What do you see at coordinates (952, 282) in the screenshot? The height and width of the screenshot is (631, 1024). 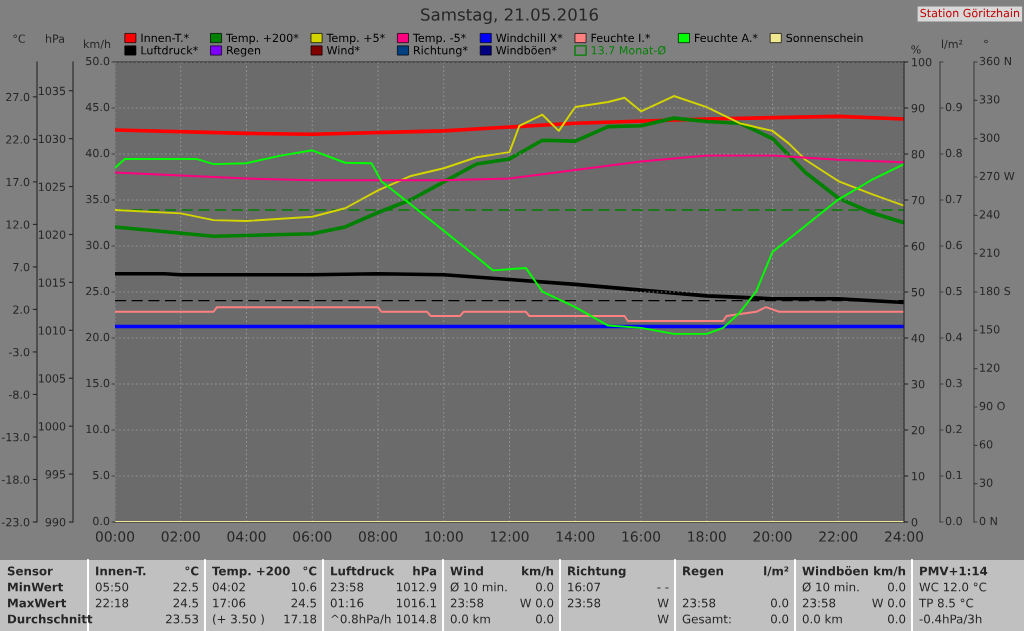 I see `text: l/m² 0.9 0.8 0.7 0.6 0.5 0.4 0.3 0.2 0.1 0.0` at bounding box center [952, 282].